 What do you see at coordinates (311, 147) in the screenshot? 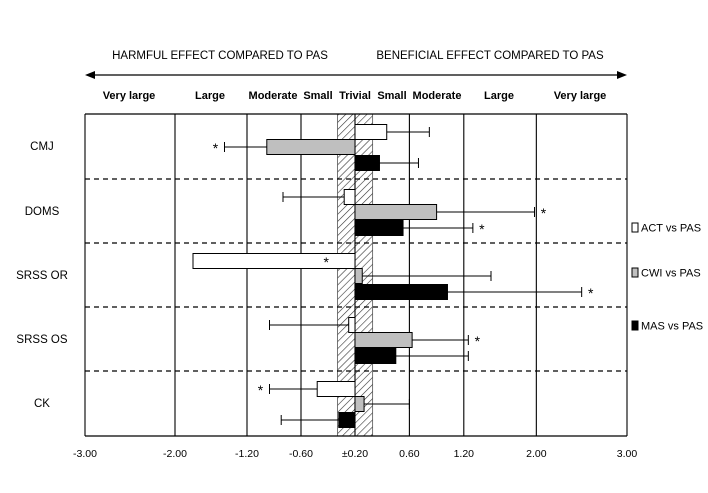
I see `bar-cwi-vs-pas-cmj` at bounding box center [311, 147].